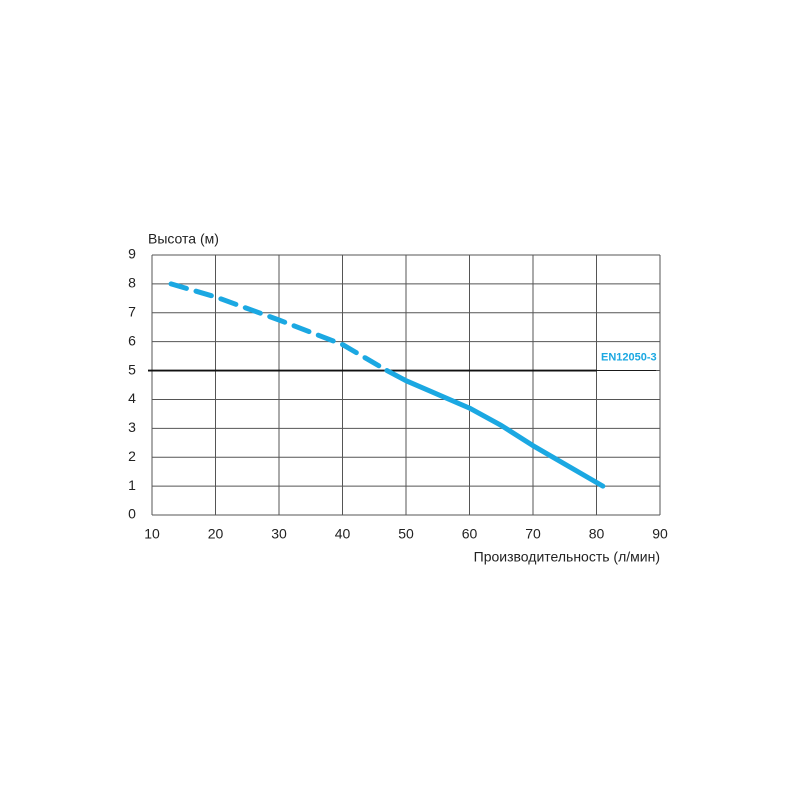  What do you see at coordinates (567, 557) in the screenshot?
I see `x-axis-title: Производительность (л/мин)` at bounding box center [567, 557].